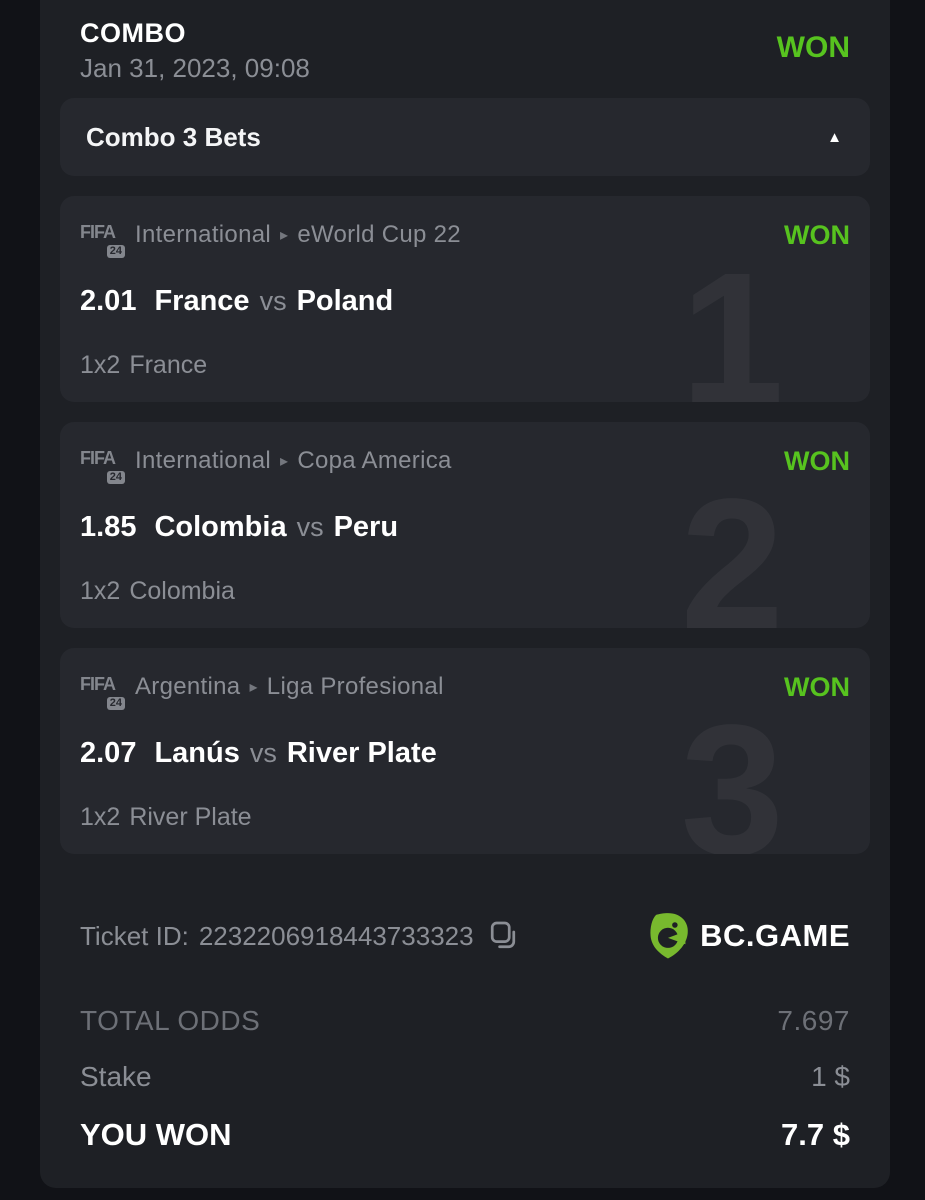  I want to click on total-odds-value: 7.697, so click(813, 1020).